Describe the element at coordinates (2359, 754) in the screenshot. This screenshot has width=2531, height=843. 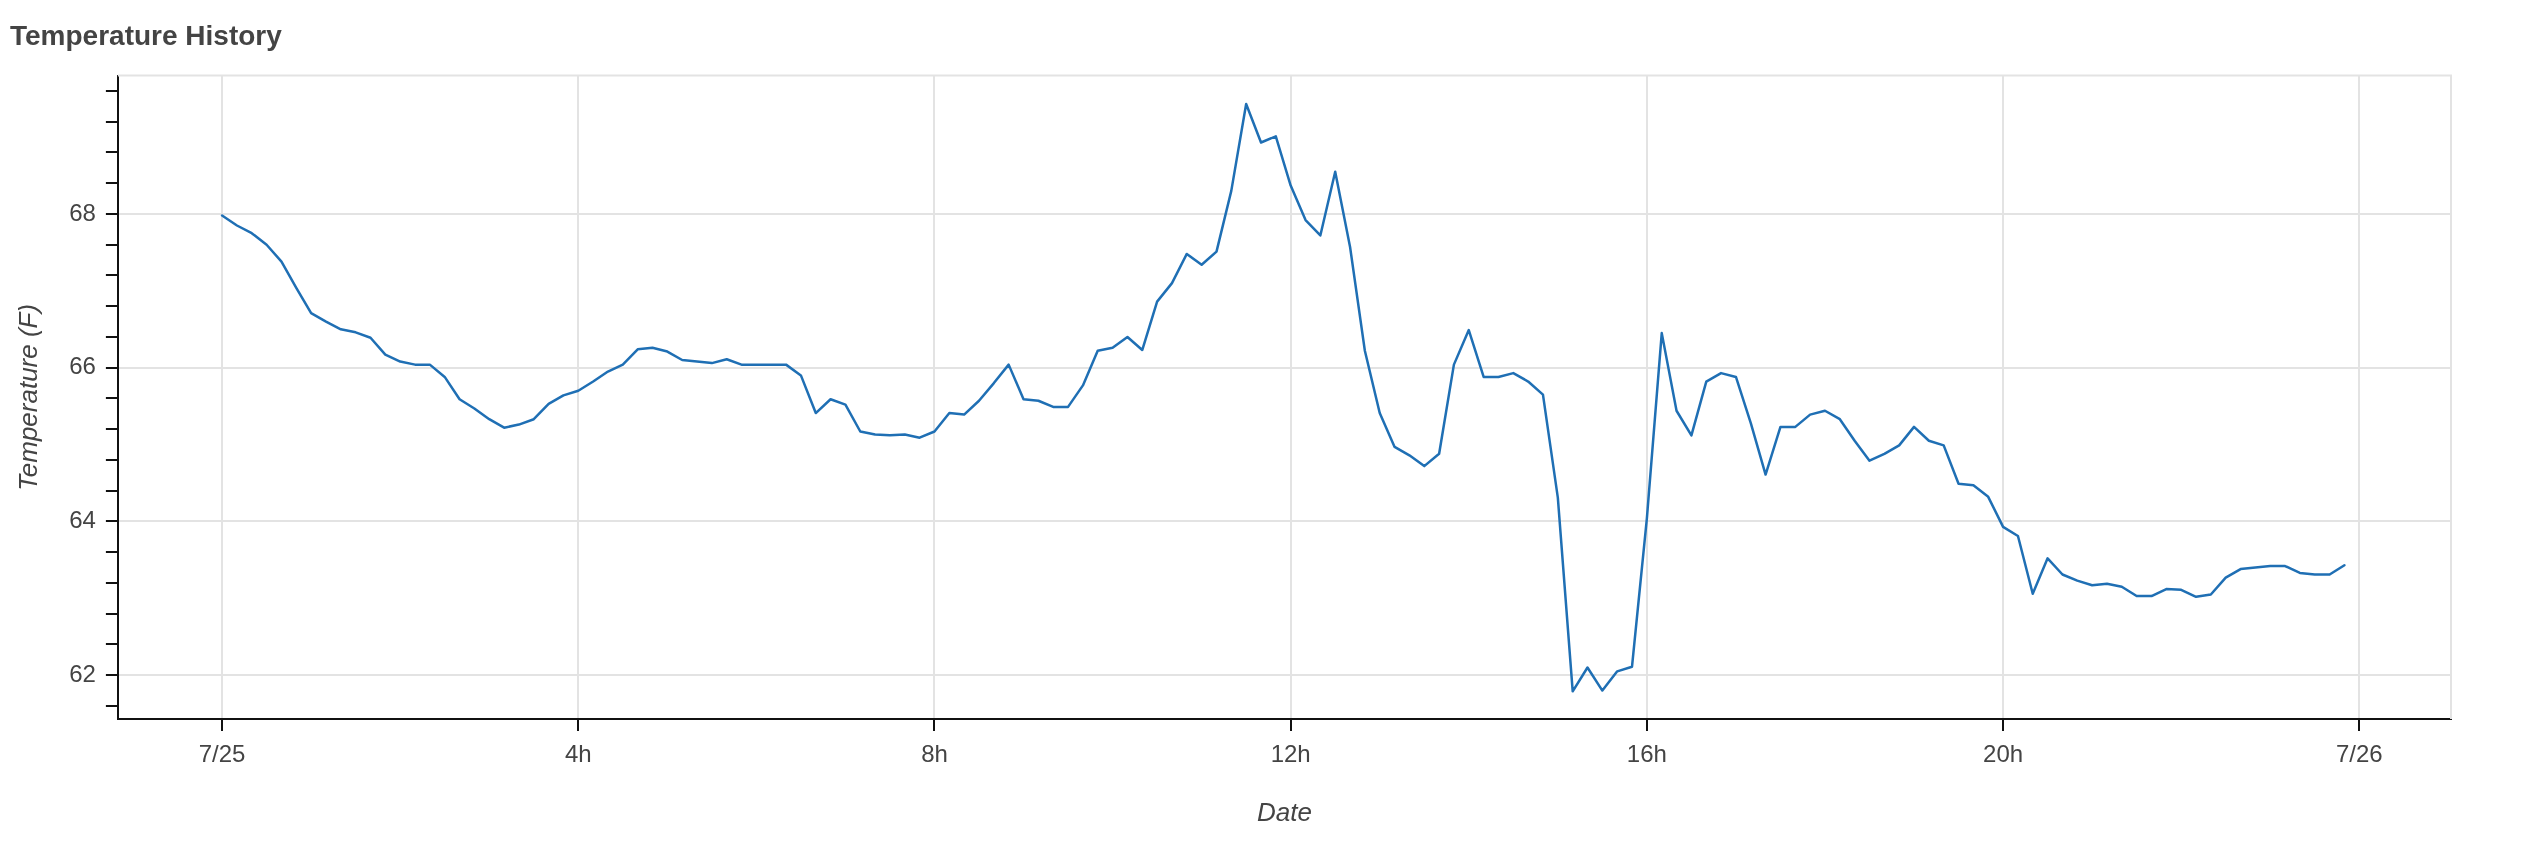
I see `x-tick-label: 7/26` at that location.